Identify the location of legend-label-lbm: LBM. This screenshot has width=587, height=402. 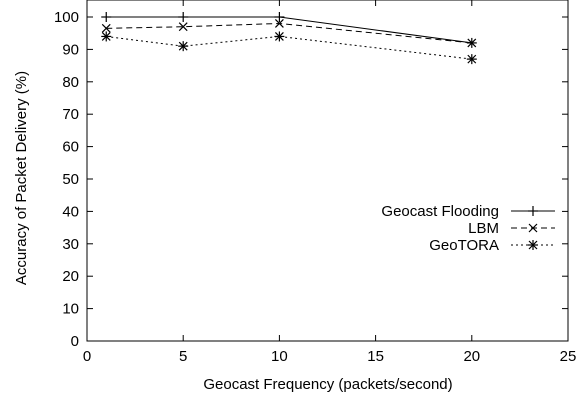
(483, 228).